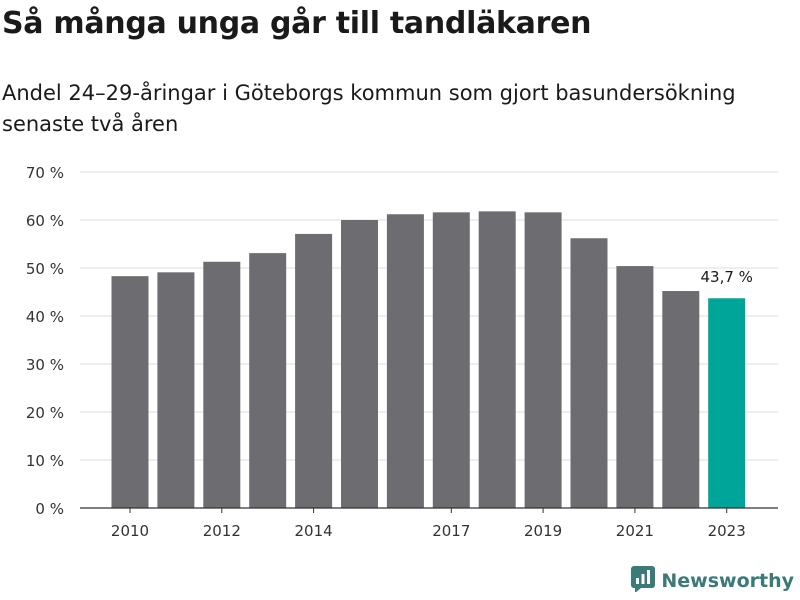  I want to click on bar-2019, so click(543, 360).